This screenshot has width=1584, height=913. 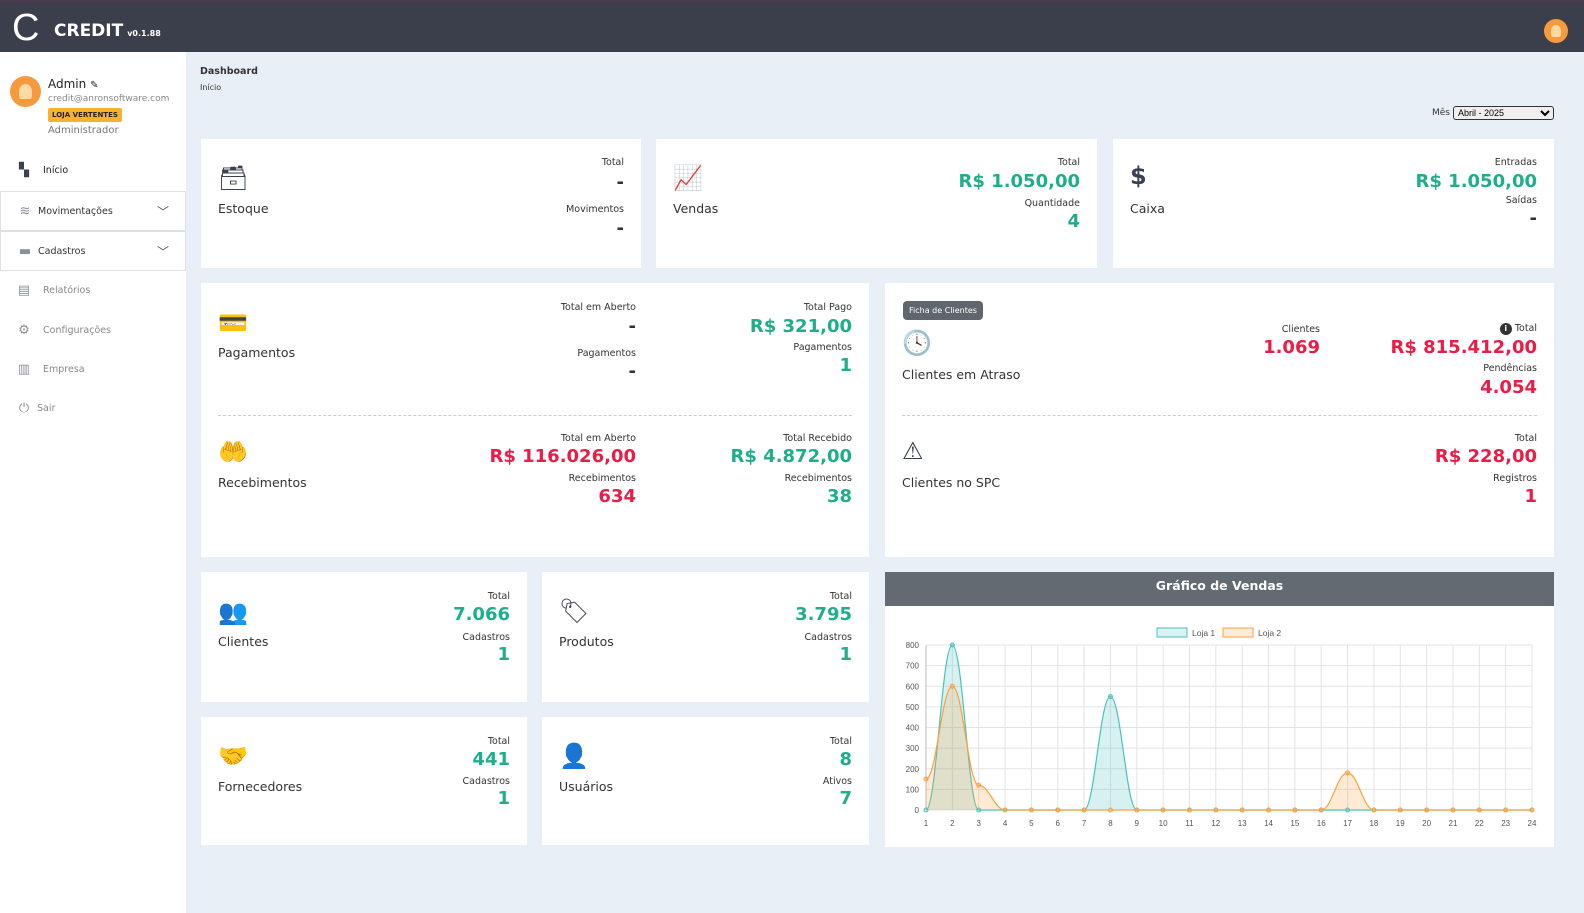 I want to click on dashboard-icon: ▚, so click(x=24, y=170).